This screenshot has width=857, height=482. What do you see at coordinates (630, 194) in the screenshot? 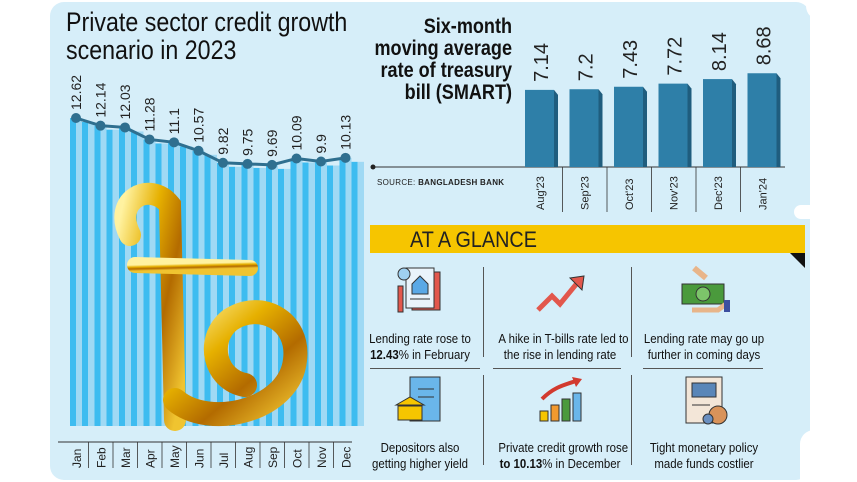
I see `smart-month-label: Oct'23` at bounding box center [630, 194].